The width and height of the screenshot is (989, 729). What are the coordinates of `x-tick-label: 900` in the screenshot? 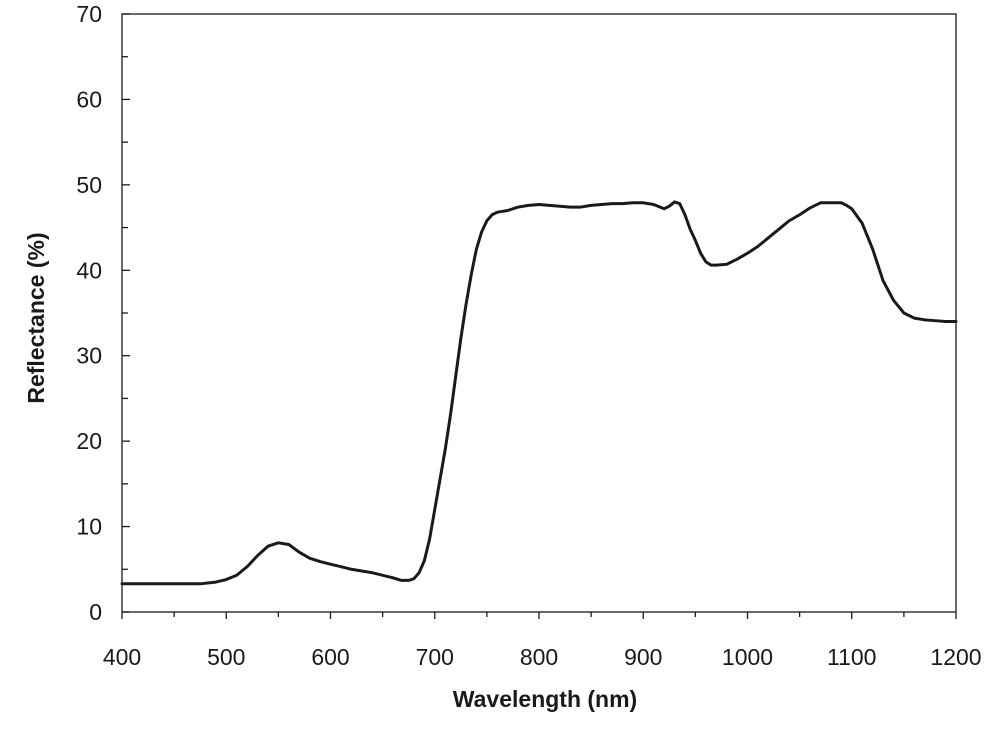 It's located at (643, 657).